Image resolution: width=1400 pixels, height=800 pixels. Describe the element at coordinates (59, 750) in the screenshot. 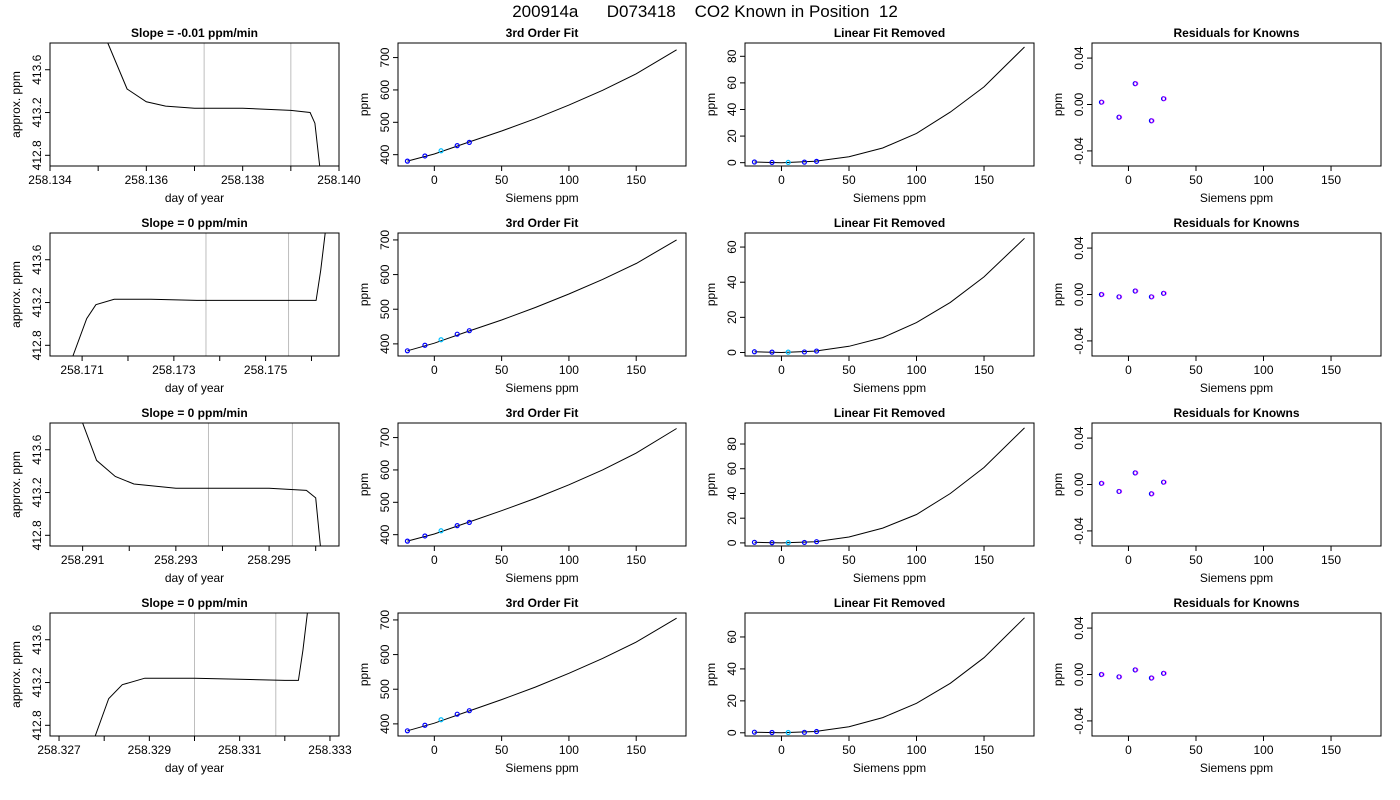

I see `x-tick-label: 258.327` at that location.